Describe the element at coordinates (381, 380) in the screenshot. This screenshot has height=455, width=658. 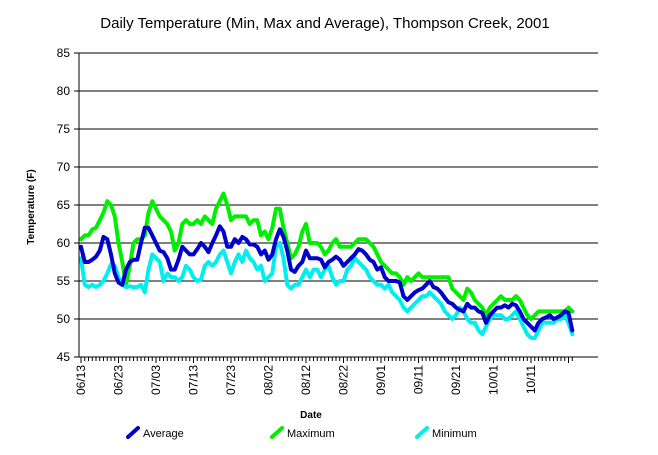
I see `x-tick-label: 09/01` at that location.